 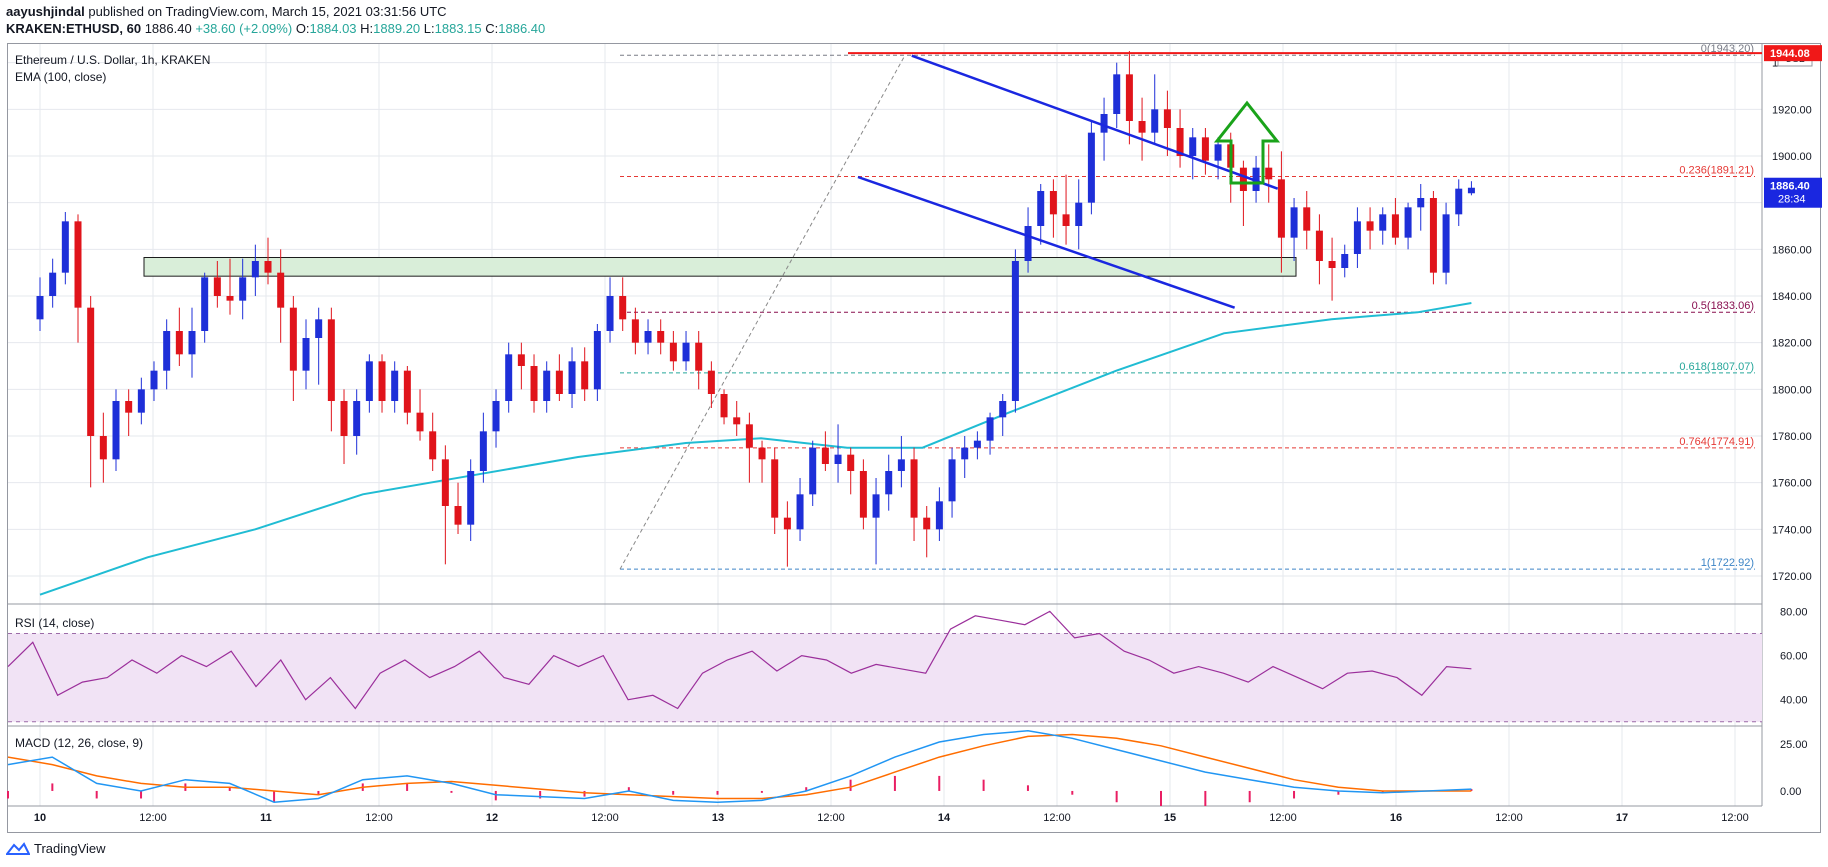 I want to click on footer-brand: TradingView, so click(x=70, y=848).